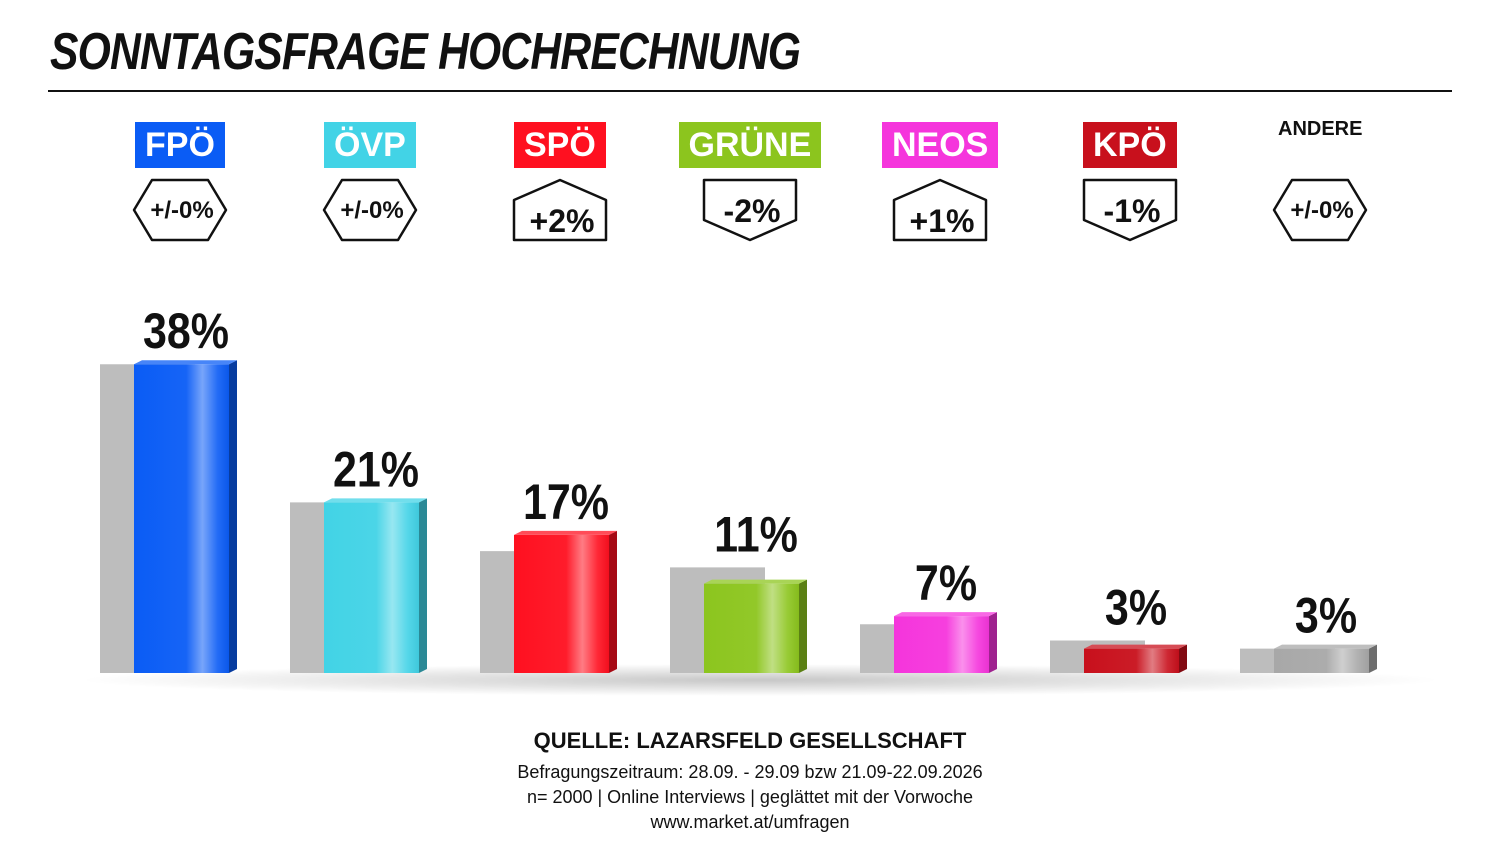  I want to click on bar-andere, so click(1325, 658).